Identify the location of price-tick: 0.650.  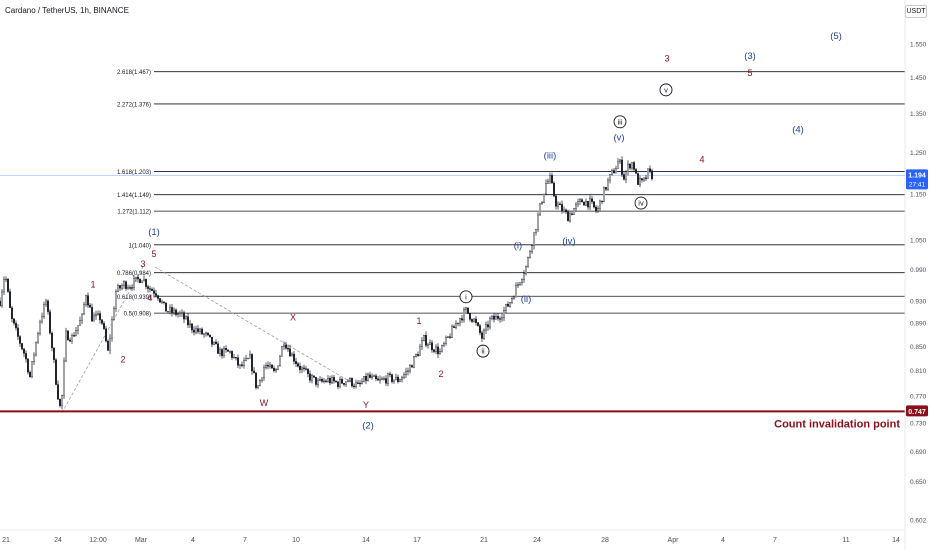
(918, 482).